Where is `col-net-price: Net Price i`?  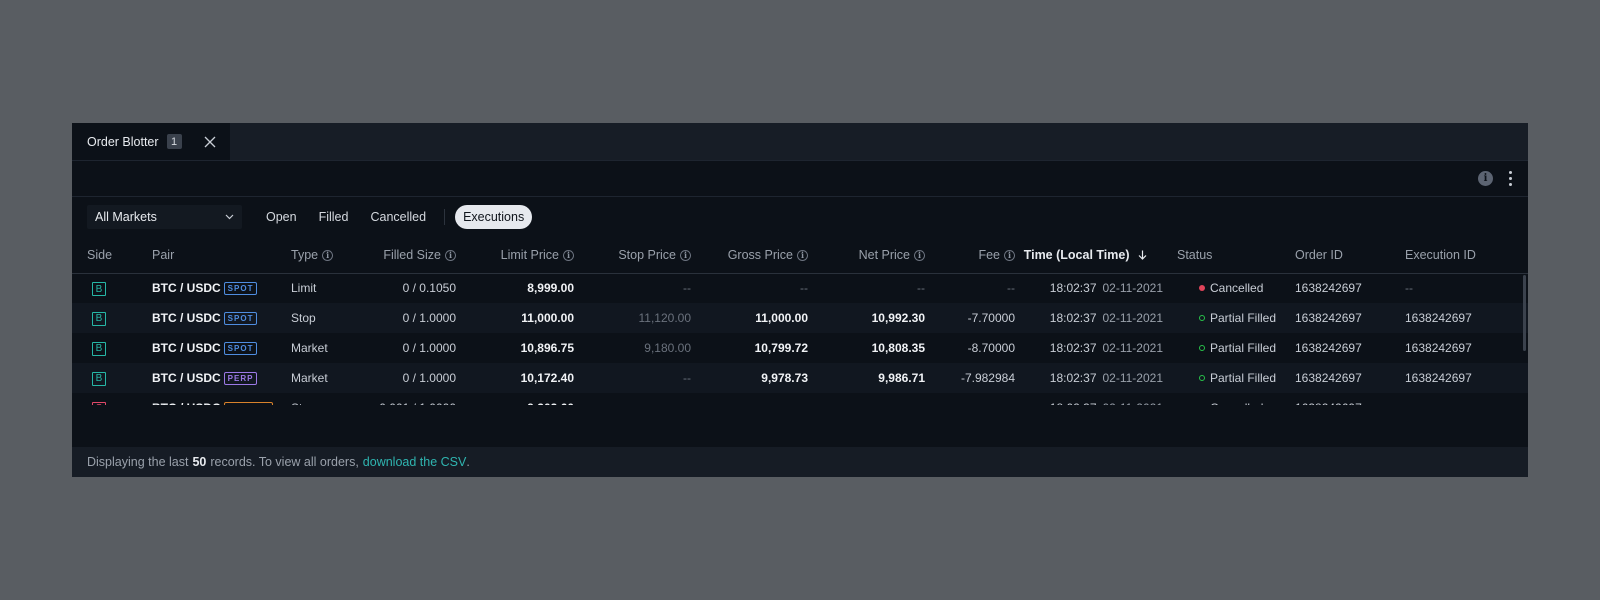
col-net-price: Net Price i is located at coordinates (866, 255).